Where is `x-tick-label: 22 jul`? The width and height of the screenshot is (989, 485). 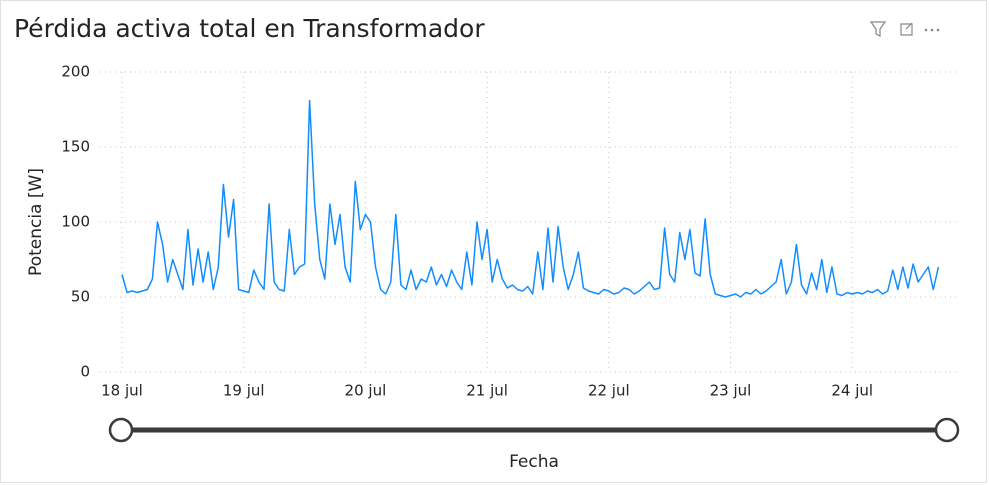 x-tick-label: 22 jul is located at coordinates (609, 391).